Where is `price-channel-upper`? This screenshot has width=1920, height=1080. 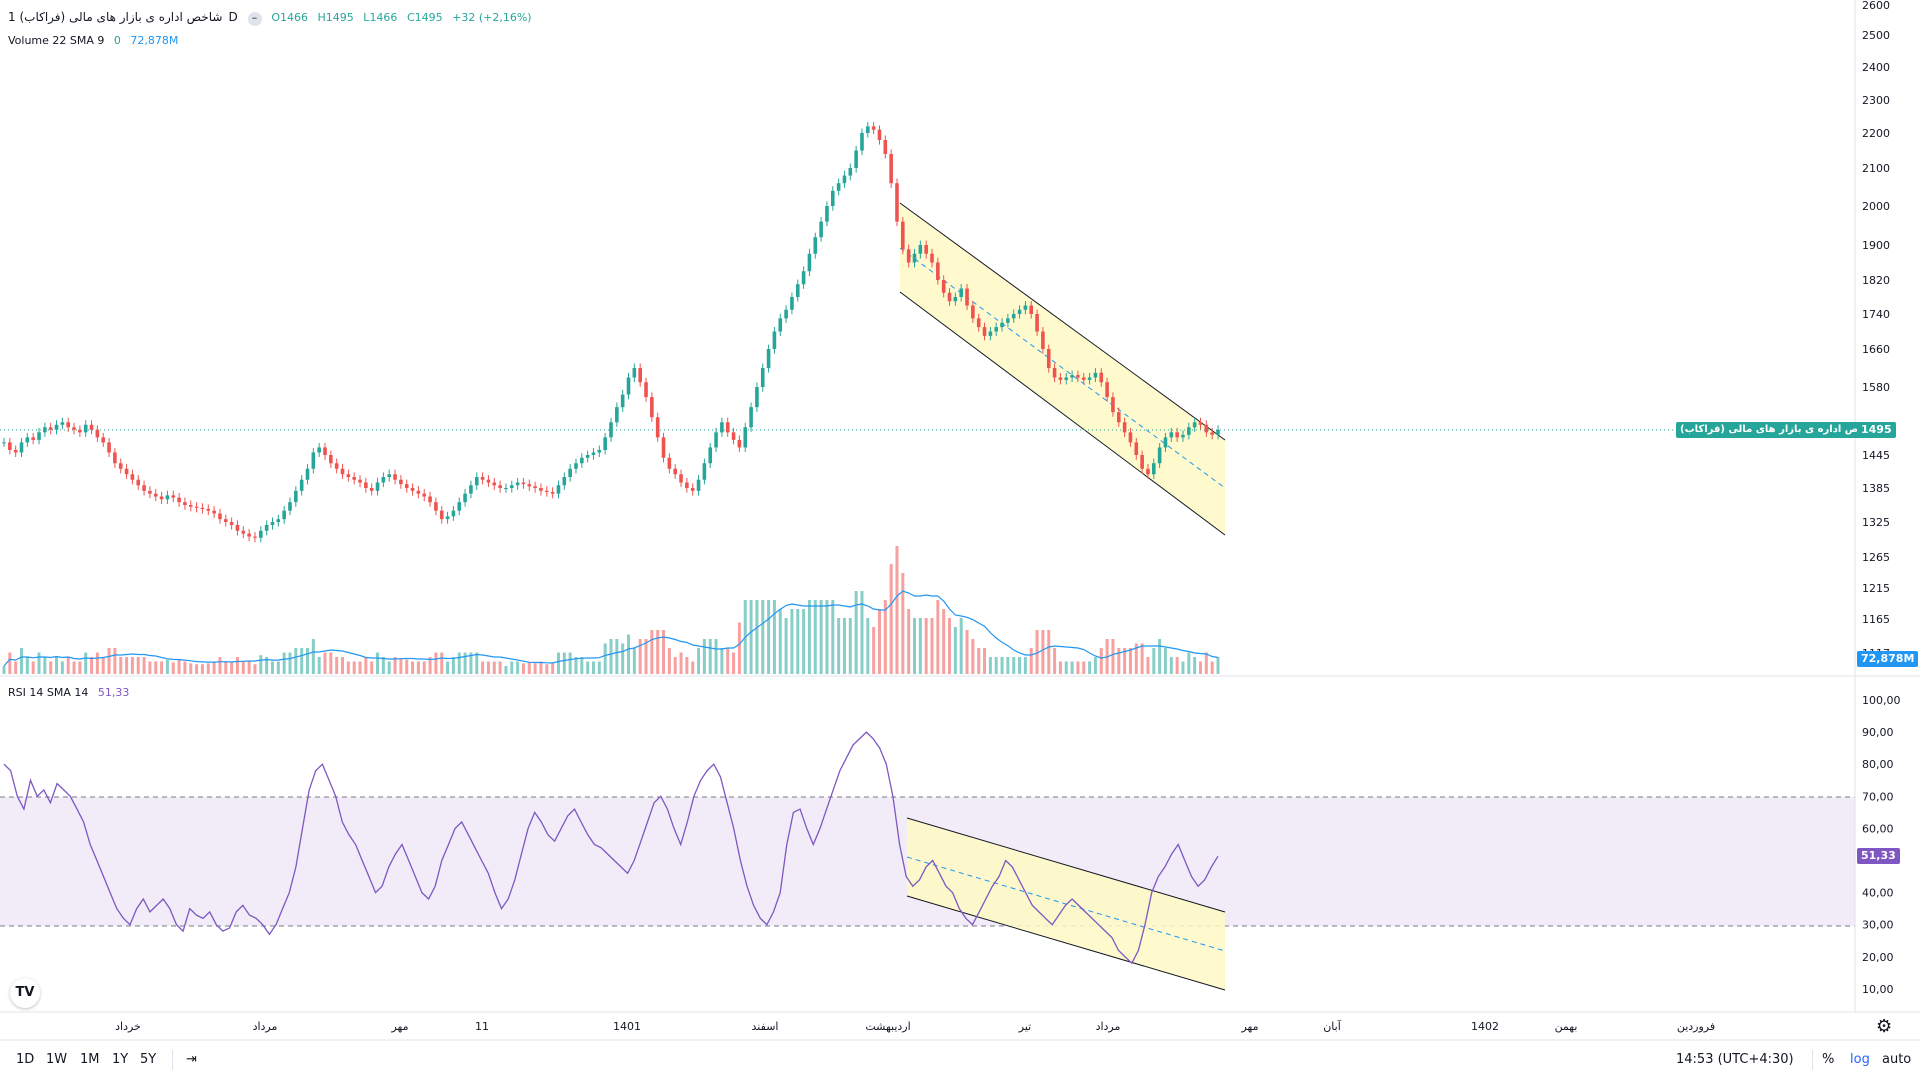 price-channel-upper is located at coordinates (1062, 321).